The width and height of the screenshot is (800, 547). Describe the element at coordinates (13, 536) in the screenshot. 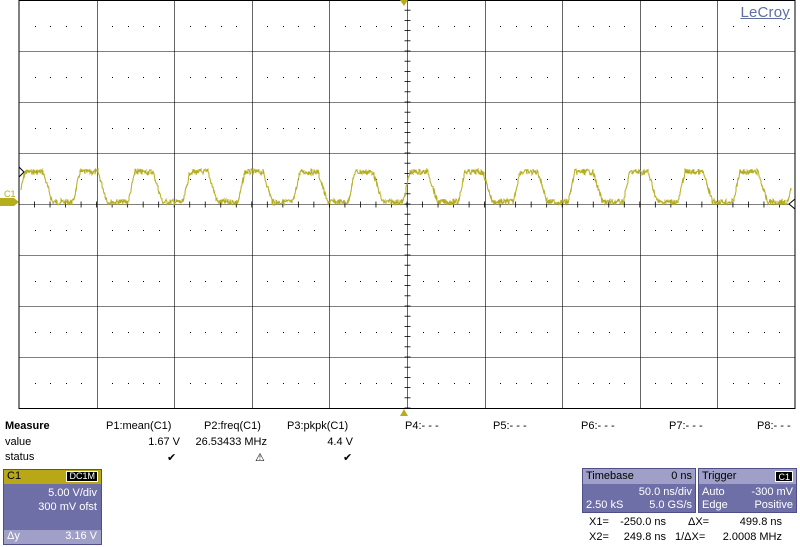

I see `delta-y-label: Δy` at that location.